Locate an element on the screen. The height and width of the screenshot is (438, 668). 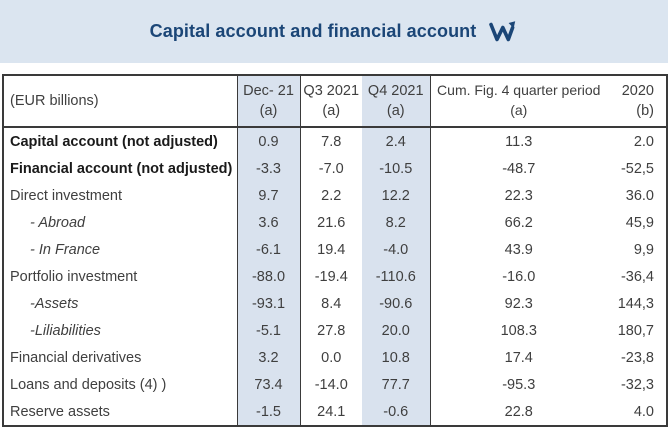
table-row: -Assets -93.1 8.4 -90.6 92.3 144,3 is located at coordinates (335, 303).